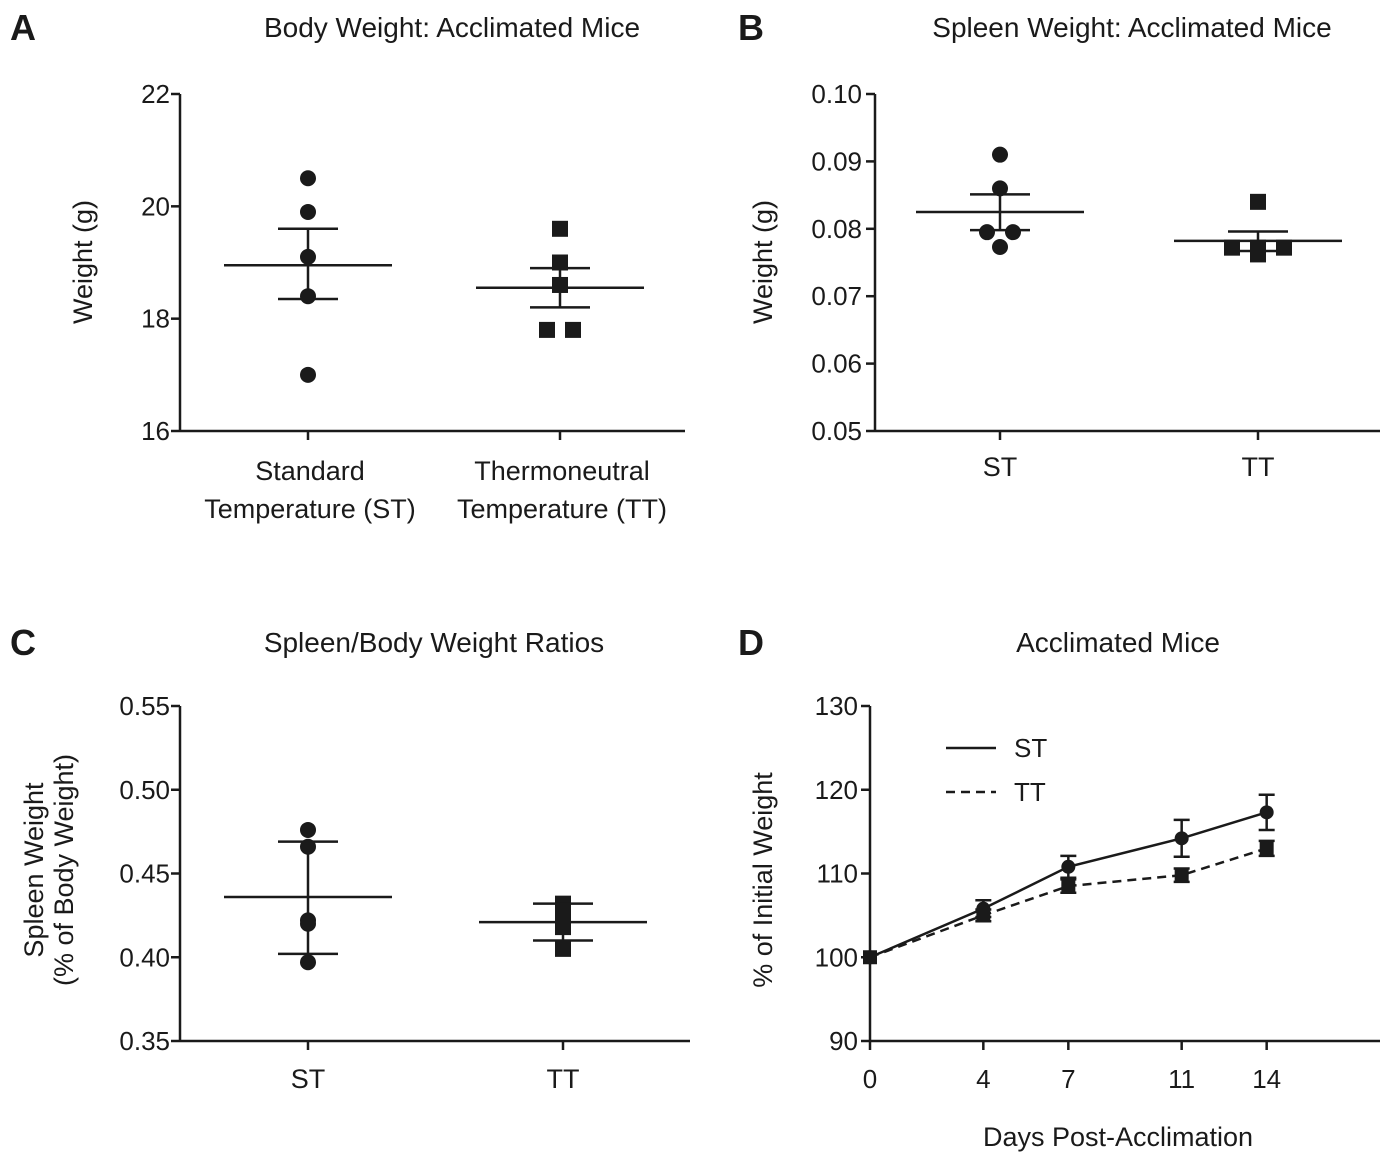 The height and width of the screenshot is (1152, 1383). Describe the element at coordinates (23, 642) in the screenshot. I see `panel-c-letter: C` at that location.